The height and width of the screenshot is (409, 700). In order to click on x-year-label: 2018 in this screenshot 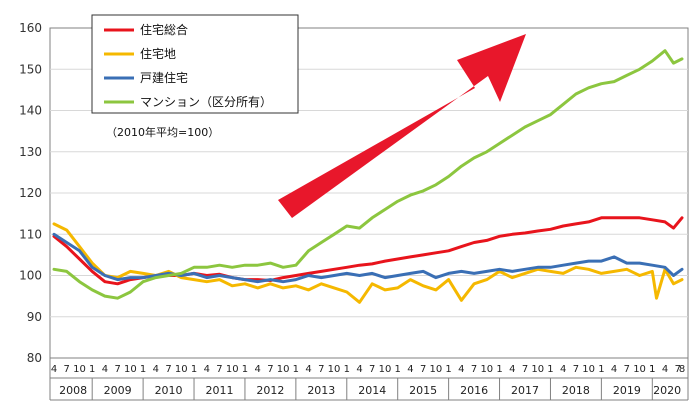, I will do `click(576, 390)`.